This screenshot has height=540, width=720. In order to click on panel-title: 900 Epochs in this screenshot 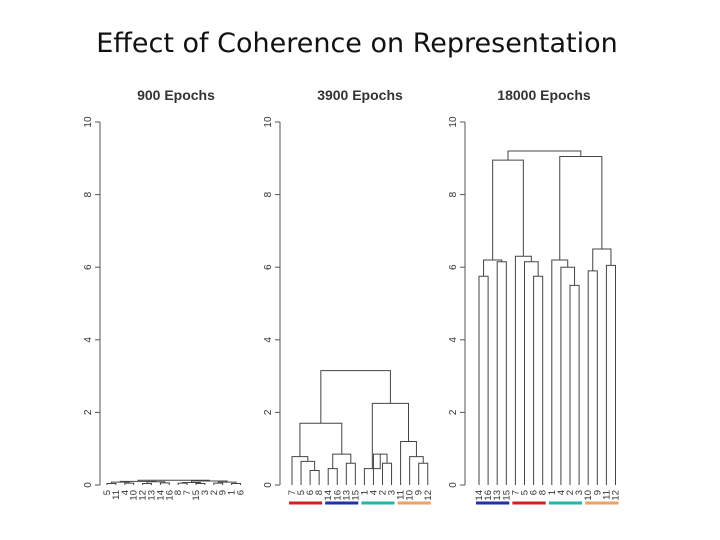, I will do `click(176, 95)`.